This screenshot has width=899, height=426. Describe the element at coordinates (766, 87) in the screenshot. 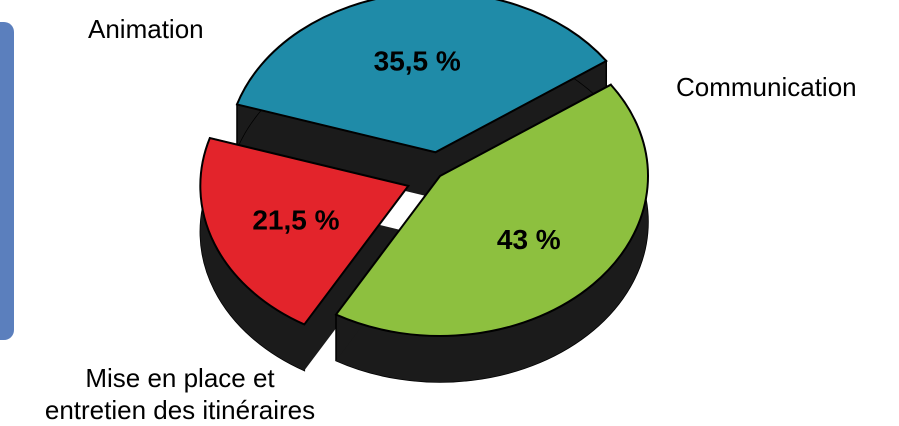

I see `category-label-communication: Communication` at that location.